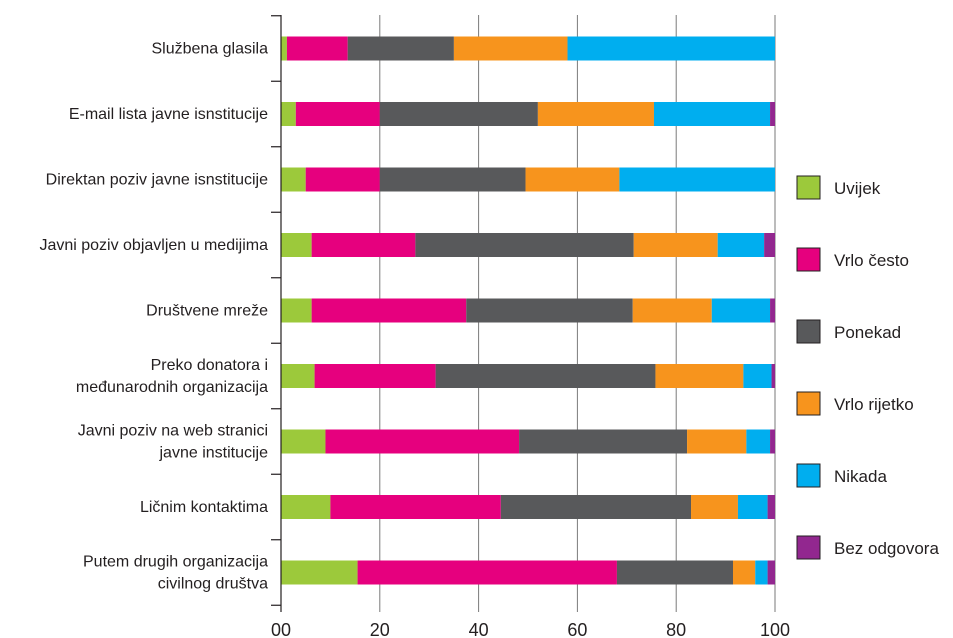 The image size is (953, 638). Describe the element at coordinates (204, 507) in the screenshot. I see `category-label: Ličnim kontaktima` at that location.